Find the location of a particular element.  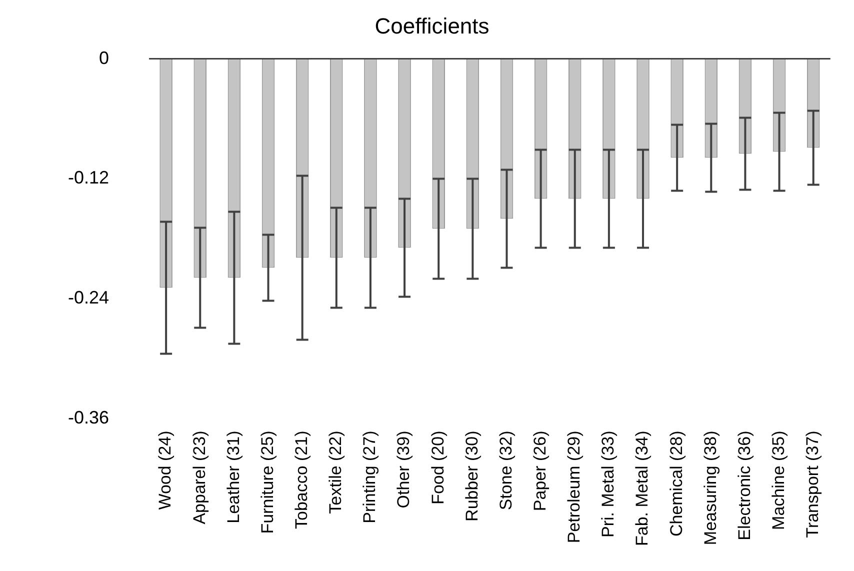

x-tick-label: Stone (32) is located at coordinates (506, 470).